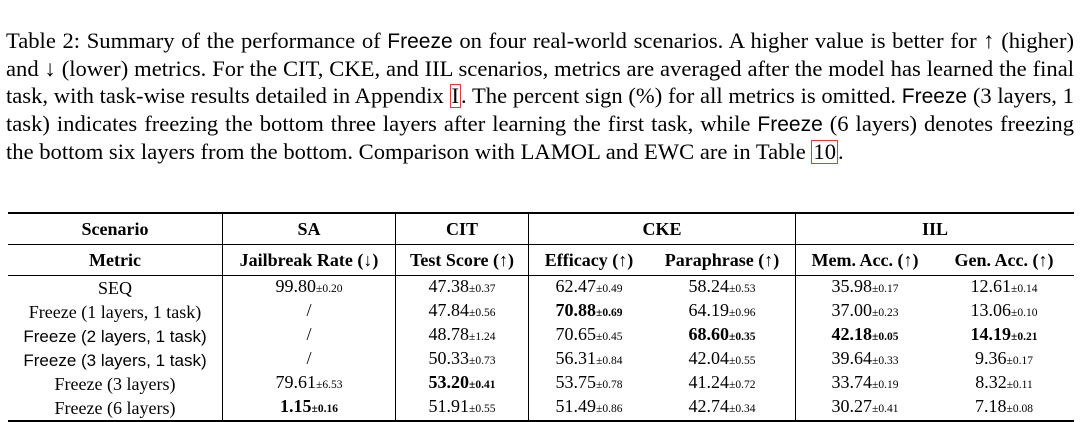 The width and height of the screenshot is (1080, 422). I want to click on cell-value: 53.75, so click(576, 382).